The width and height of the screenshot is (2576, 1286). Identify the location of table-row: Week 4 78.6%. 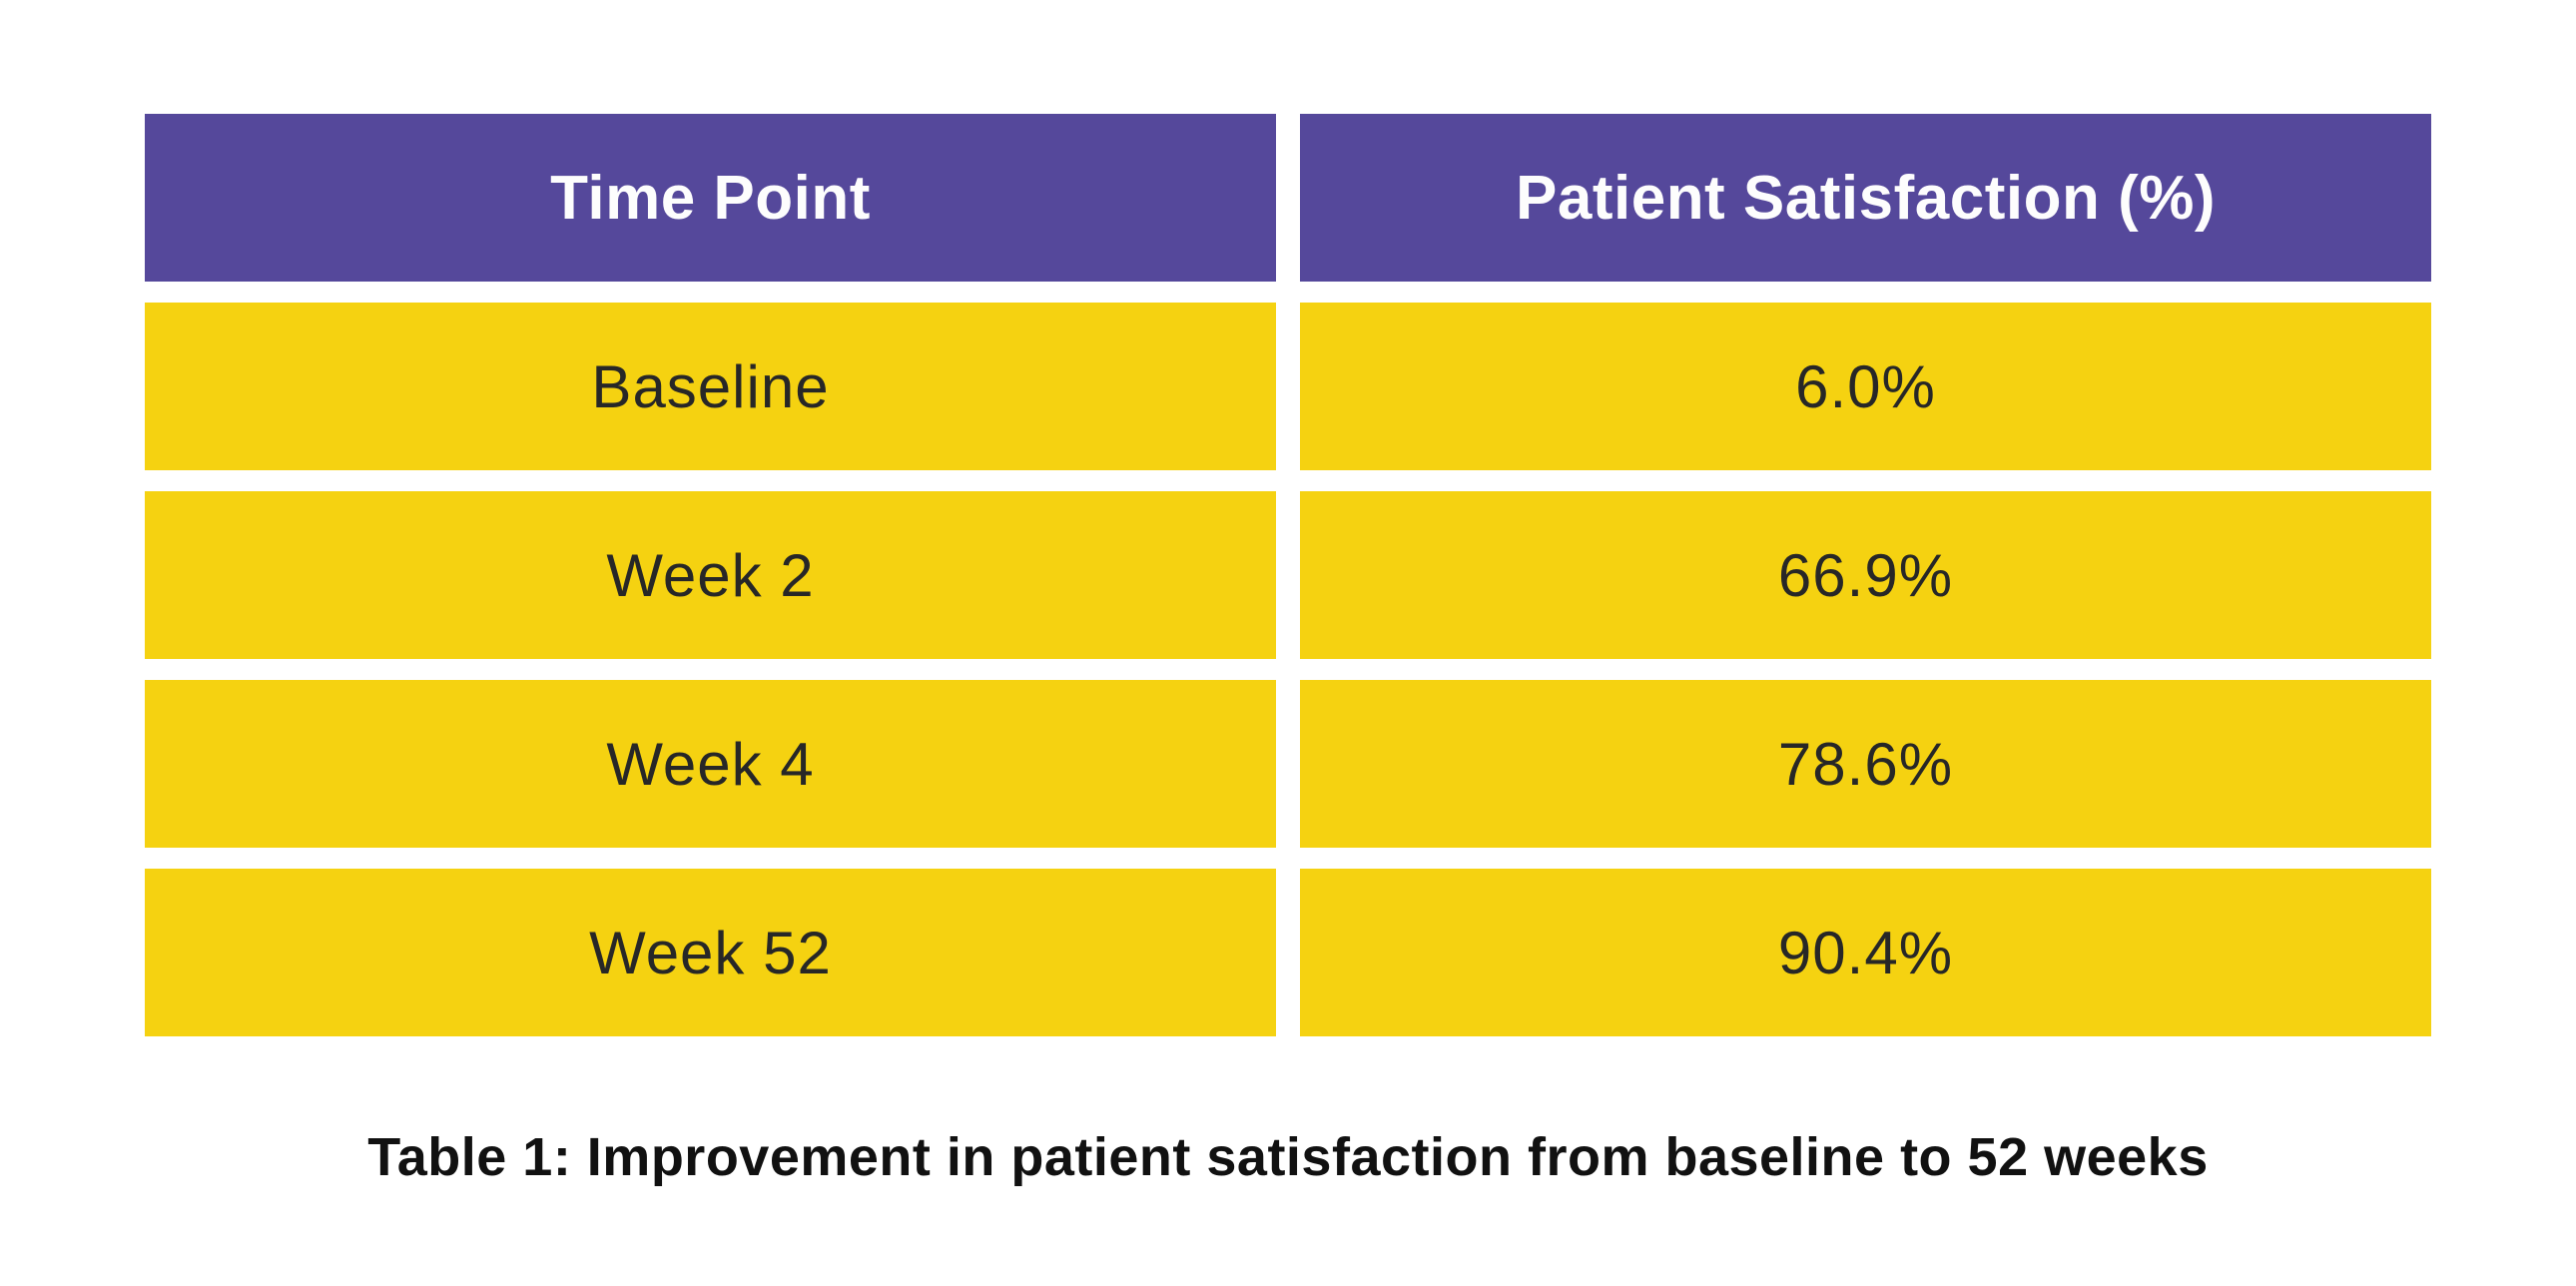
(1288, 764).